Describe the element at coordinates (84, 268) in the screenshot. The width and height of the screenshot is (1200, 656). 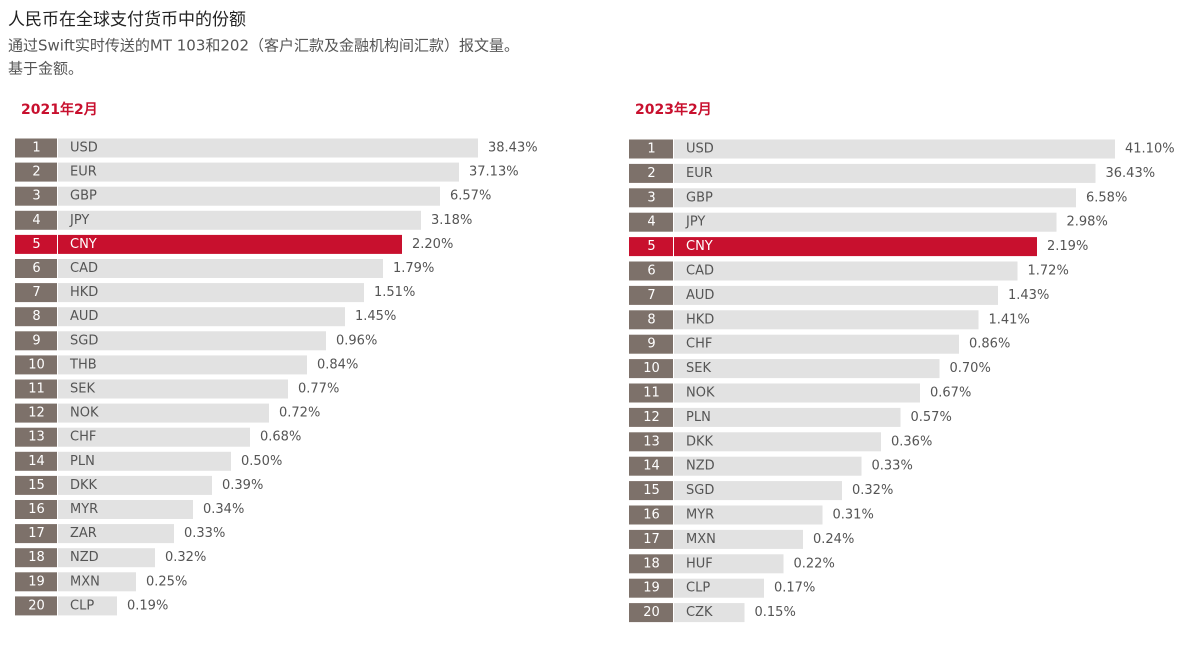
I see `currency: CAD` at that location.